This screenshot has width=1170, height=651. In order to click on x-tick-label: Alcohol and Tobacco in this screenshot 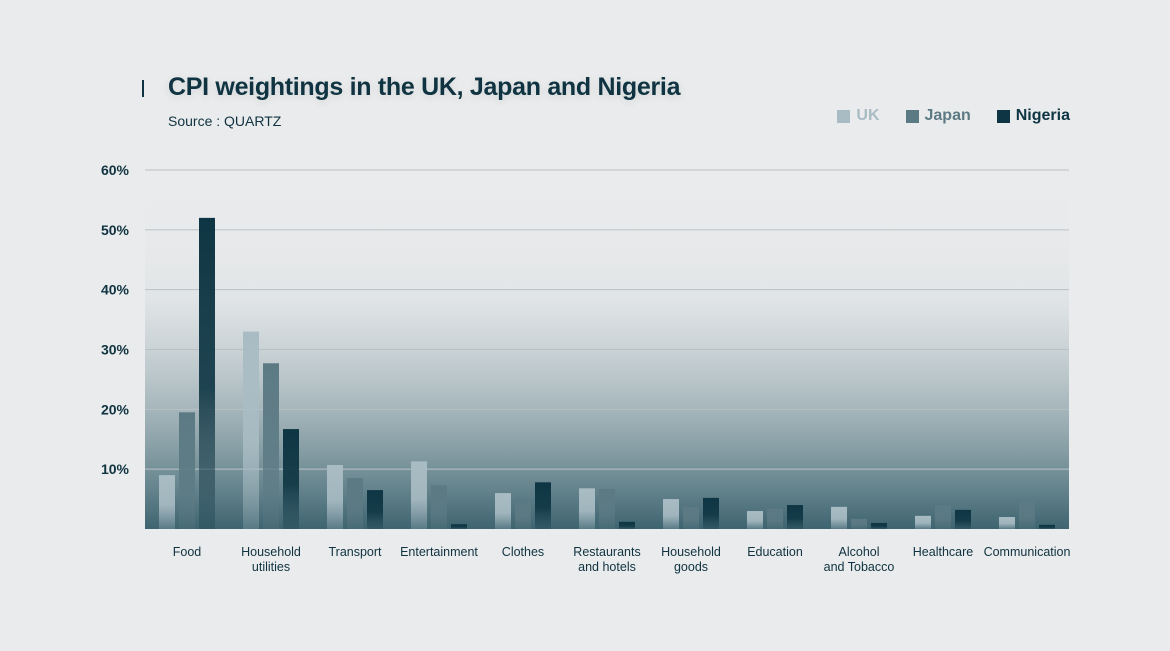, I will do `click(859, 559)`.